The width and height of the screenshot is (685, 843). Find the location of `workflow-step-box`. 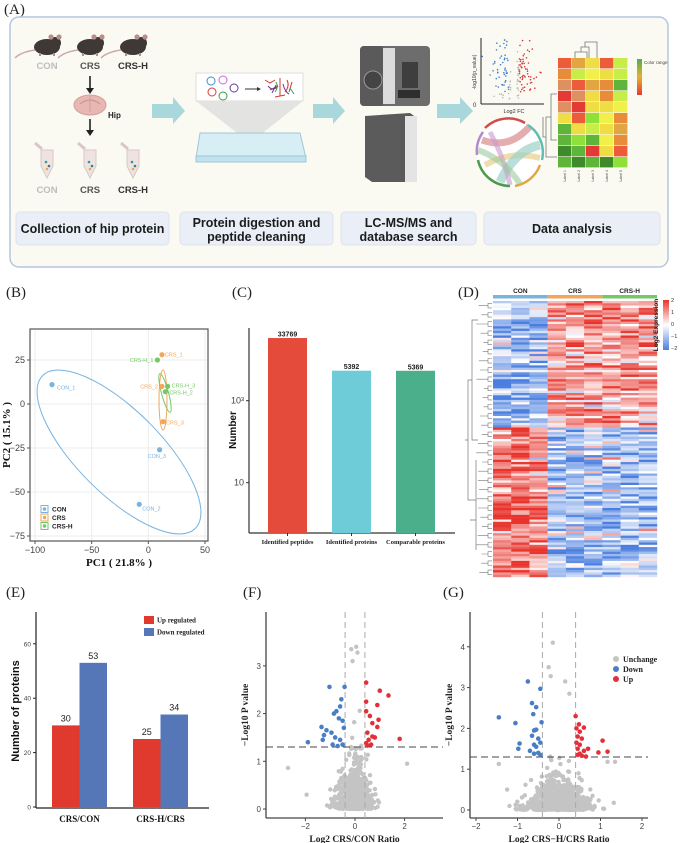

workflow-step-box is located at coordinates (572, 228).